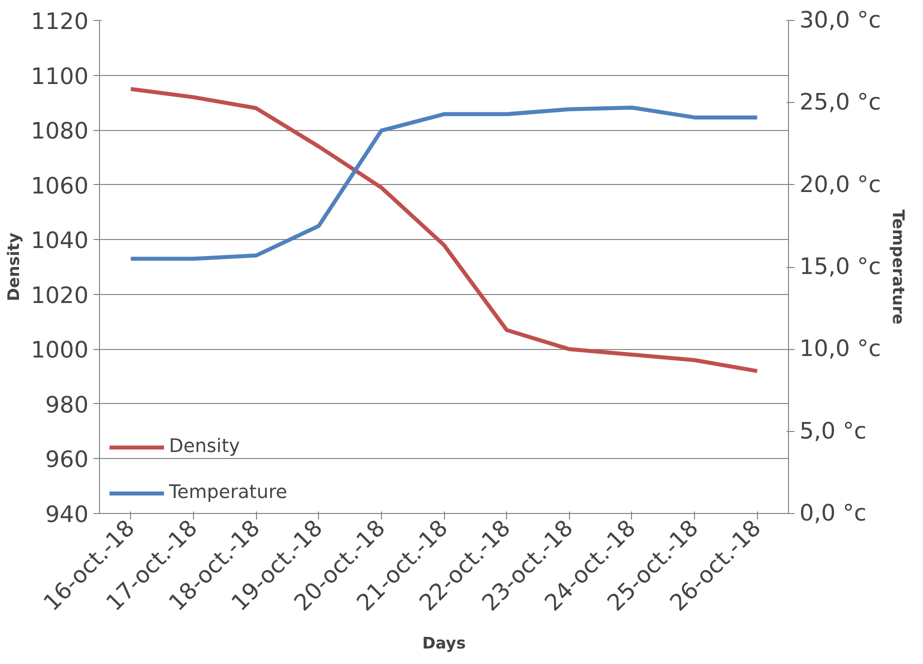 The height and width of the screenshot is (664, 923). Describe the element at coordinates (67, 460) in the screenshot. I see `y-tick-label: 960` at that location.